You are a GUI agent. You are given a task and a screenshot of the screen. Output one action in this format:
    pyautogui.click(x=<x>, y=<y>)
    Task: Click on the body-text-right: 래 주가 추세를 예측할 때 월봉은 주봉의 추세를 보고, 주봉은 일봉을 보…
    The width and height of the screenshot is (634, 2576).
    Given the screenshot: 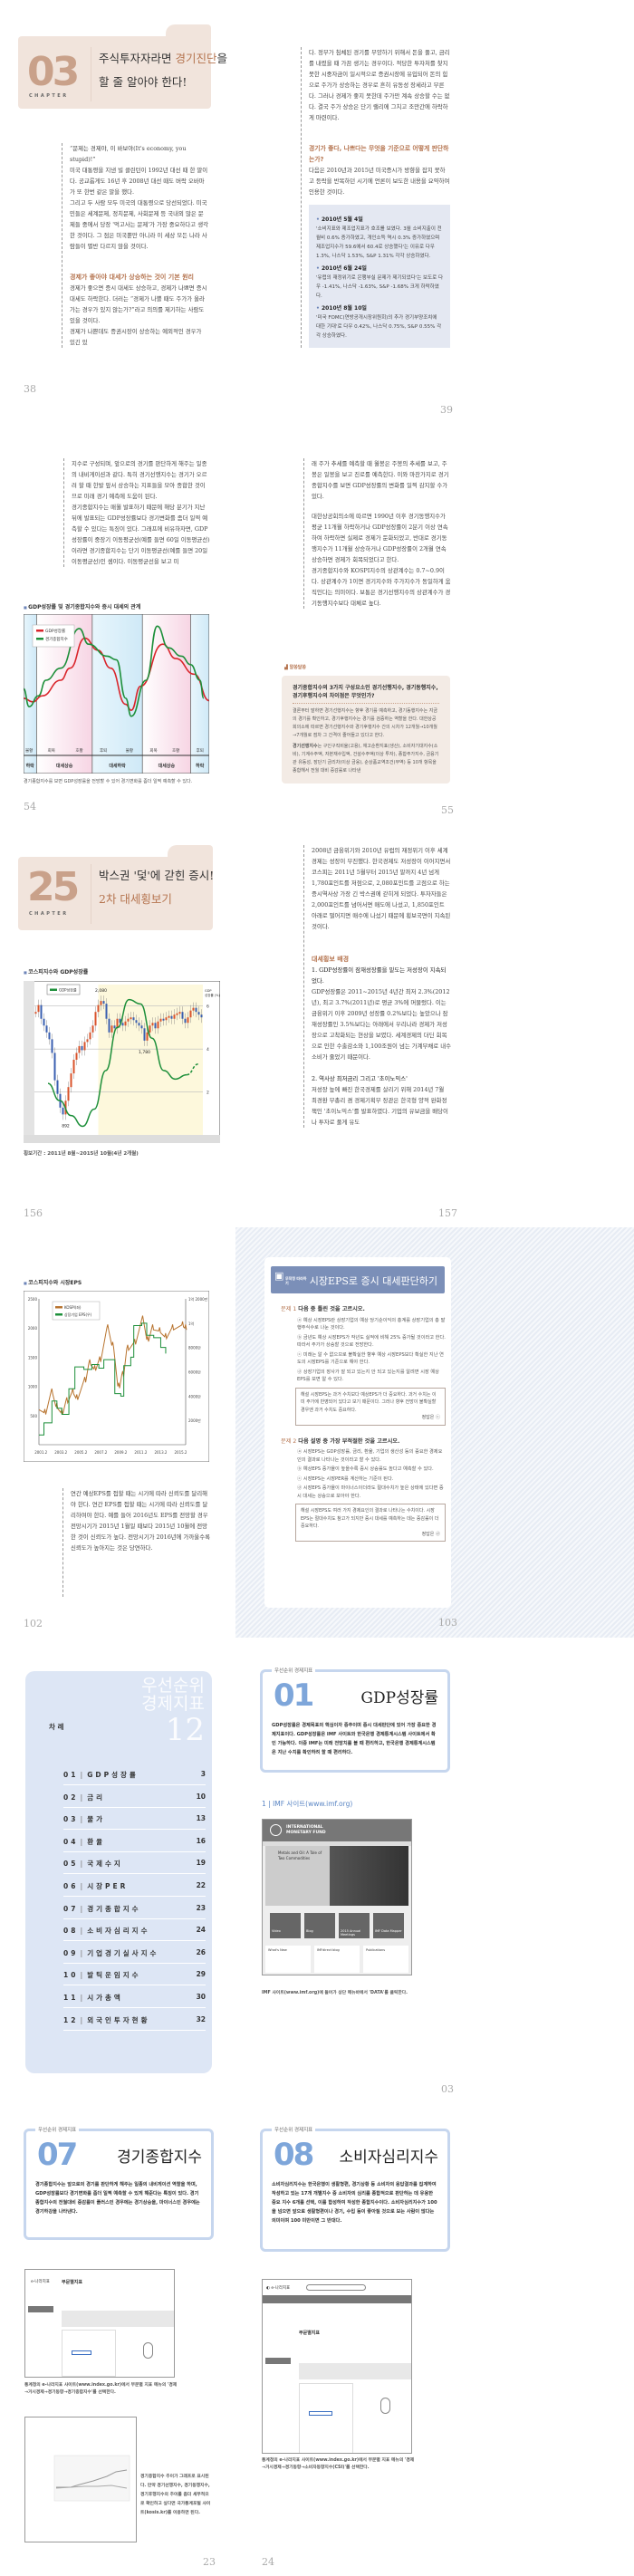 What is the action you would take?
    pyautogui.click(x=377, y=533)
    